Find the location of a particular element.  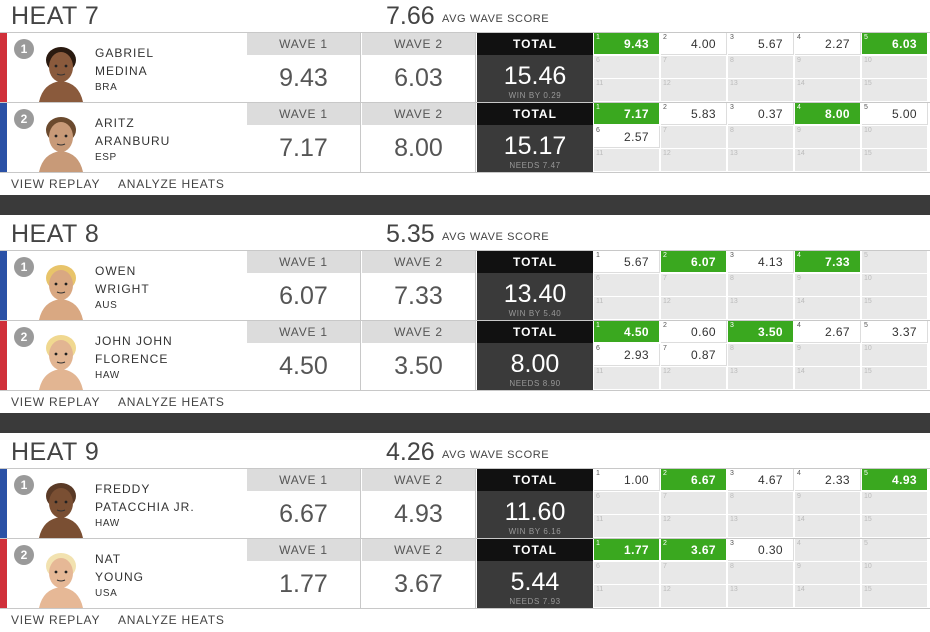

wave-number: 1 is located at coordinates (598, 37).